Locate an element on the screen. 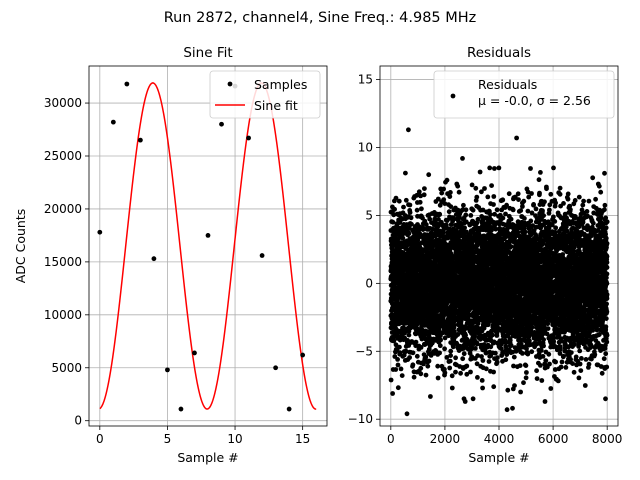 Image resolution: width=640 pixels, height=480 pixels. sine-fit-xtick-label: 15 is located at coordinates (302, 439).